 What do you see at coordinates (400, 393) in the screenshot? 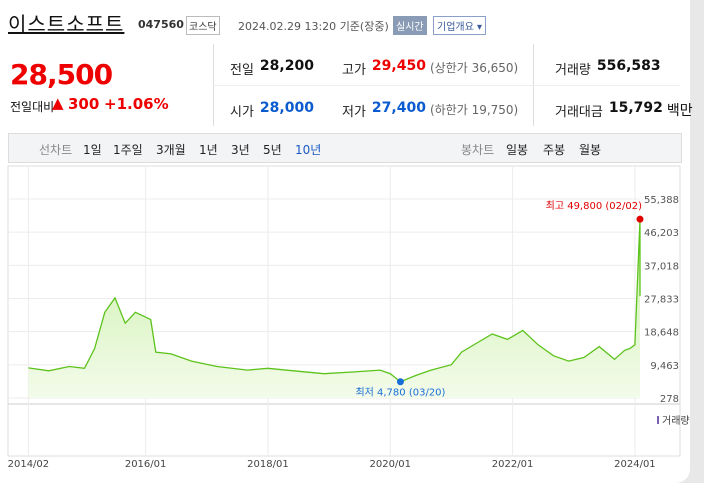
I see `low-label: 최저 4,780 (03/20)` at bounding box center [400, 393].